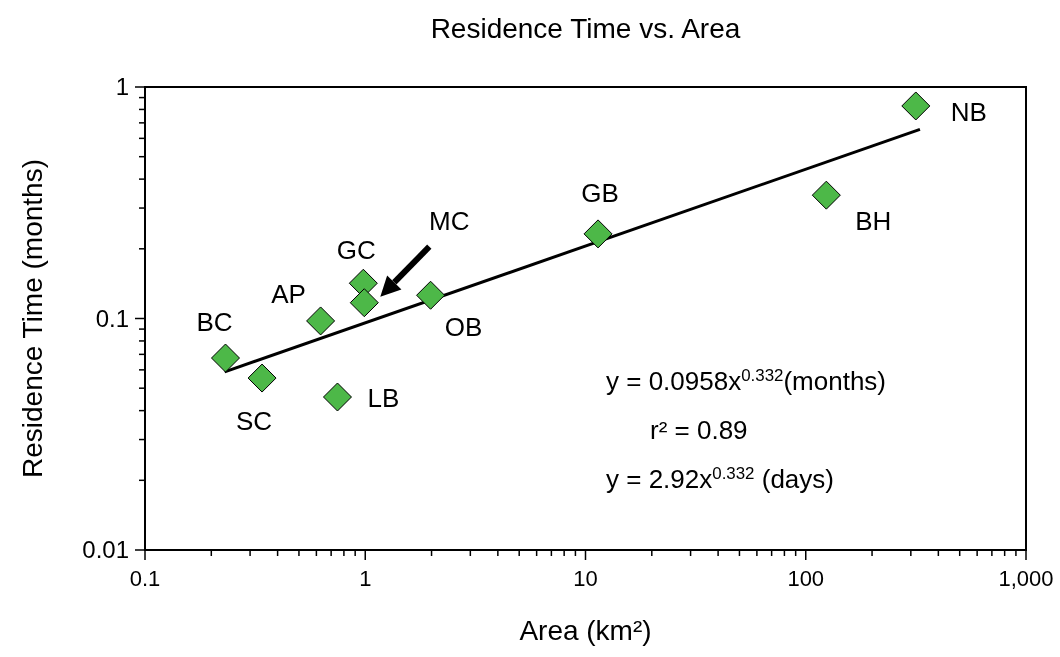 The width and height of the screenshot is (1060, 657). I want to click on x-tick-label: 1, so click(365, 578).